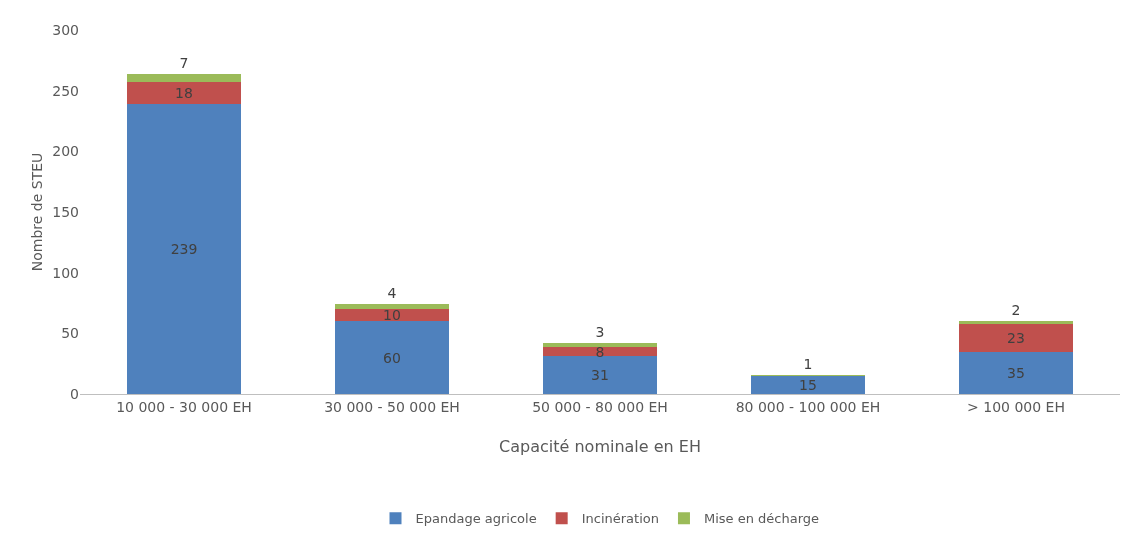 The height and width of the screenshot is (545, 1140). I want to click on data-label: 23, so click(1016, 337).